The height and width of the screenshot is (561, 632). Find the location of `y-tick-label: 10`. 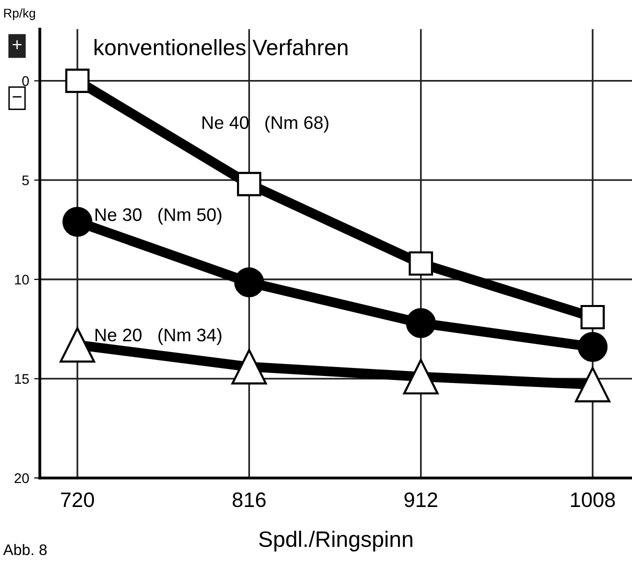

y-tick-label: 10 is located at coordinates (22, 279).